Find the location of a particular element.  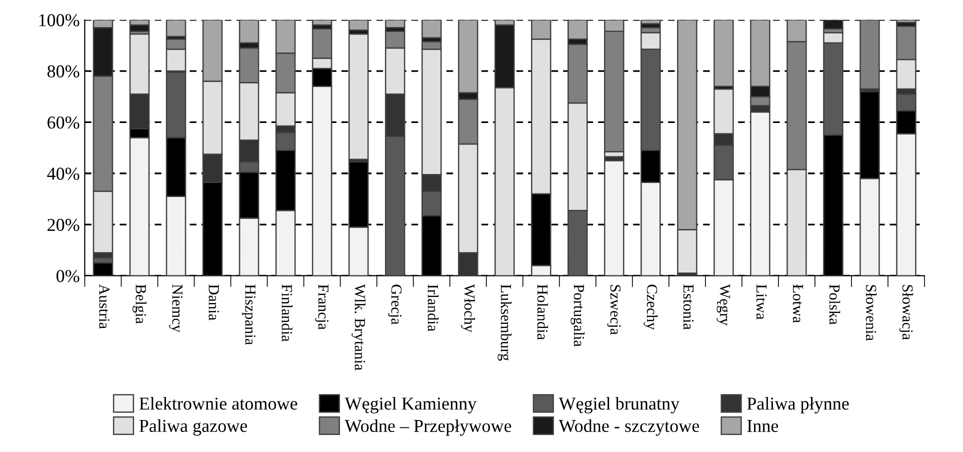

x-tick-label: Dania is located at coordinates (213, 302).